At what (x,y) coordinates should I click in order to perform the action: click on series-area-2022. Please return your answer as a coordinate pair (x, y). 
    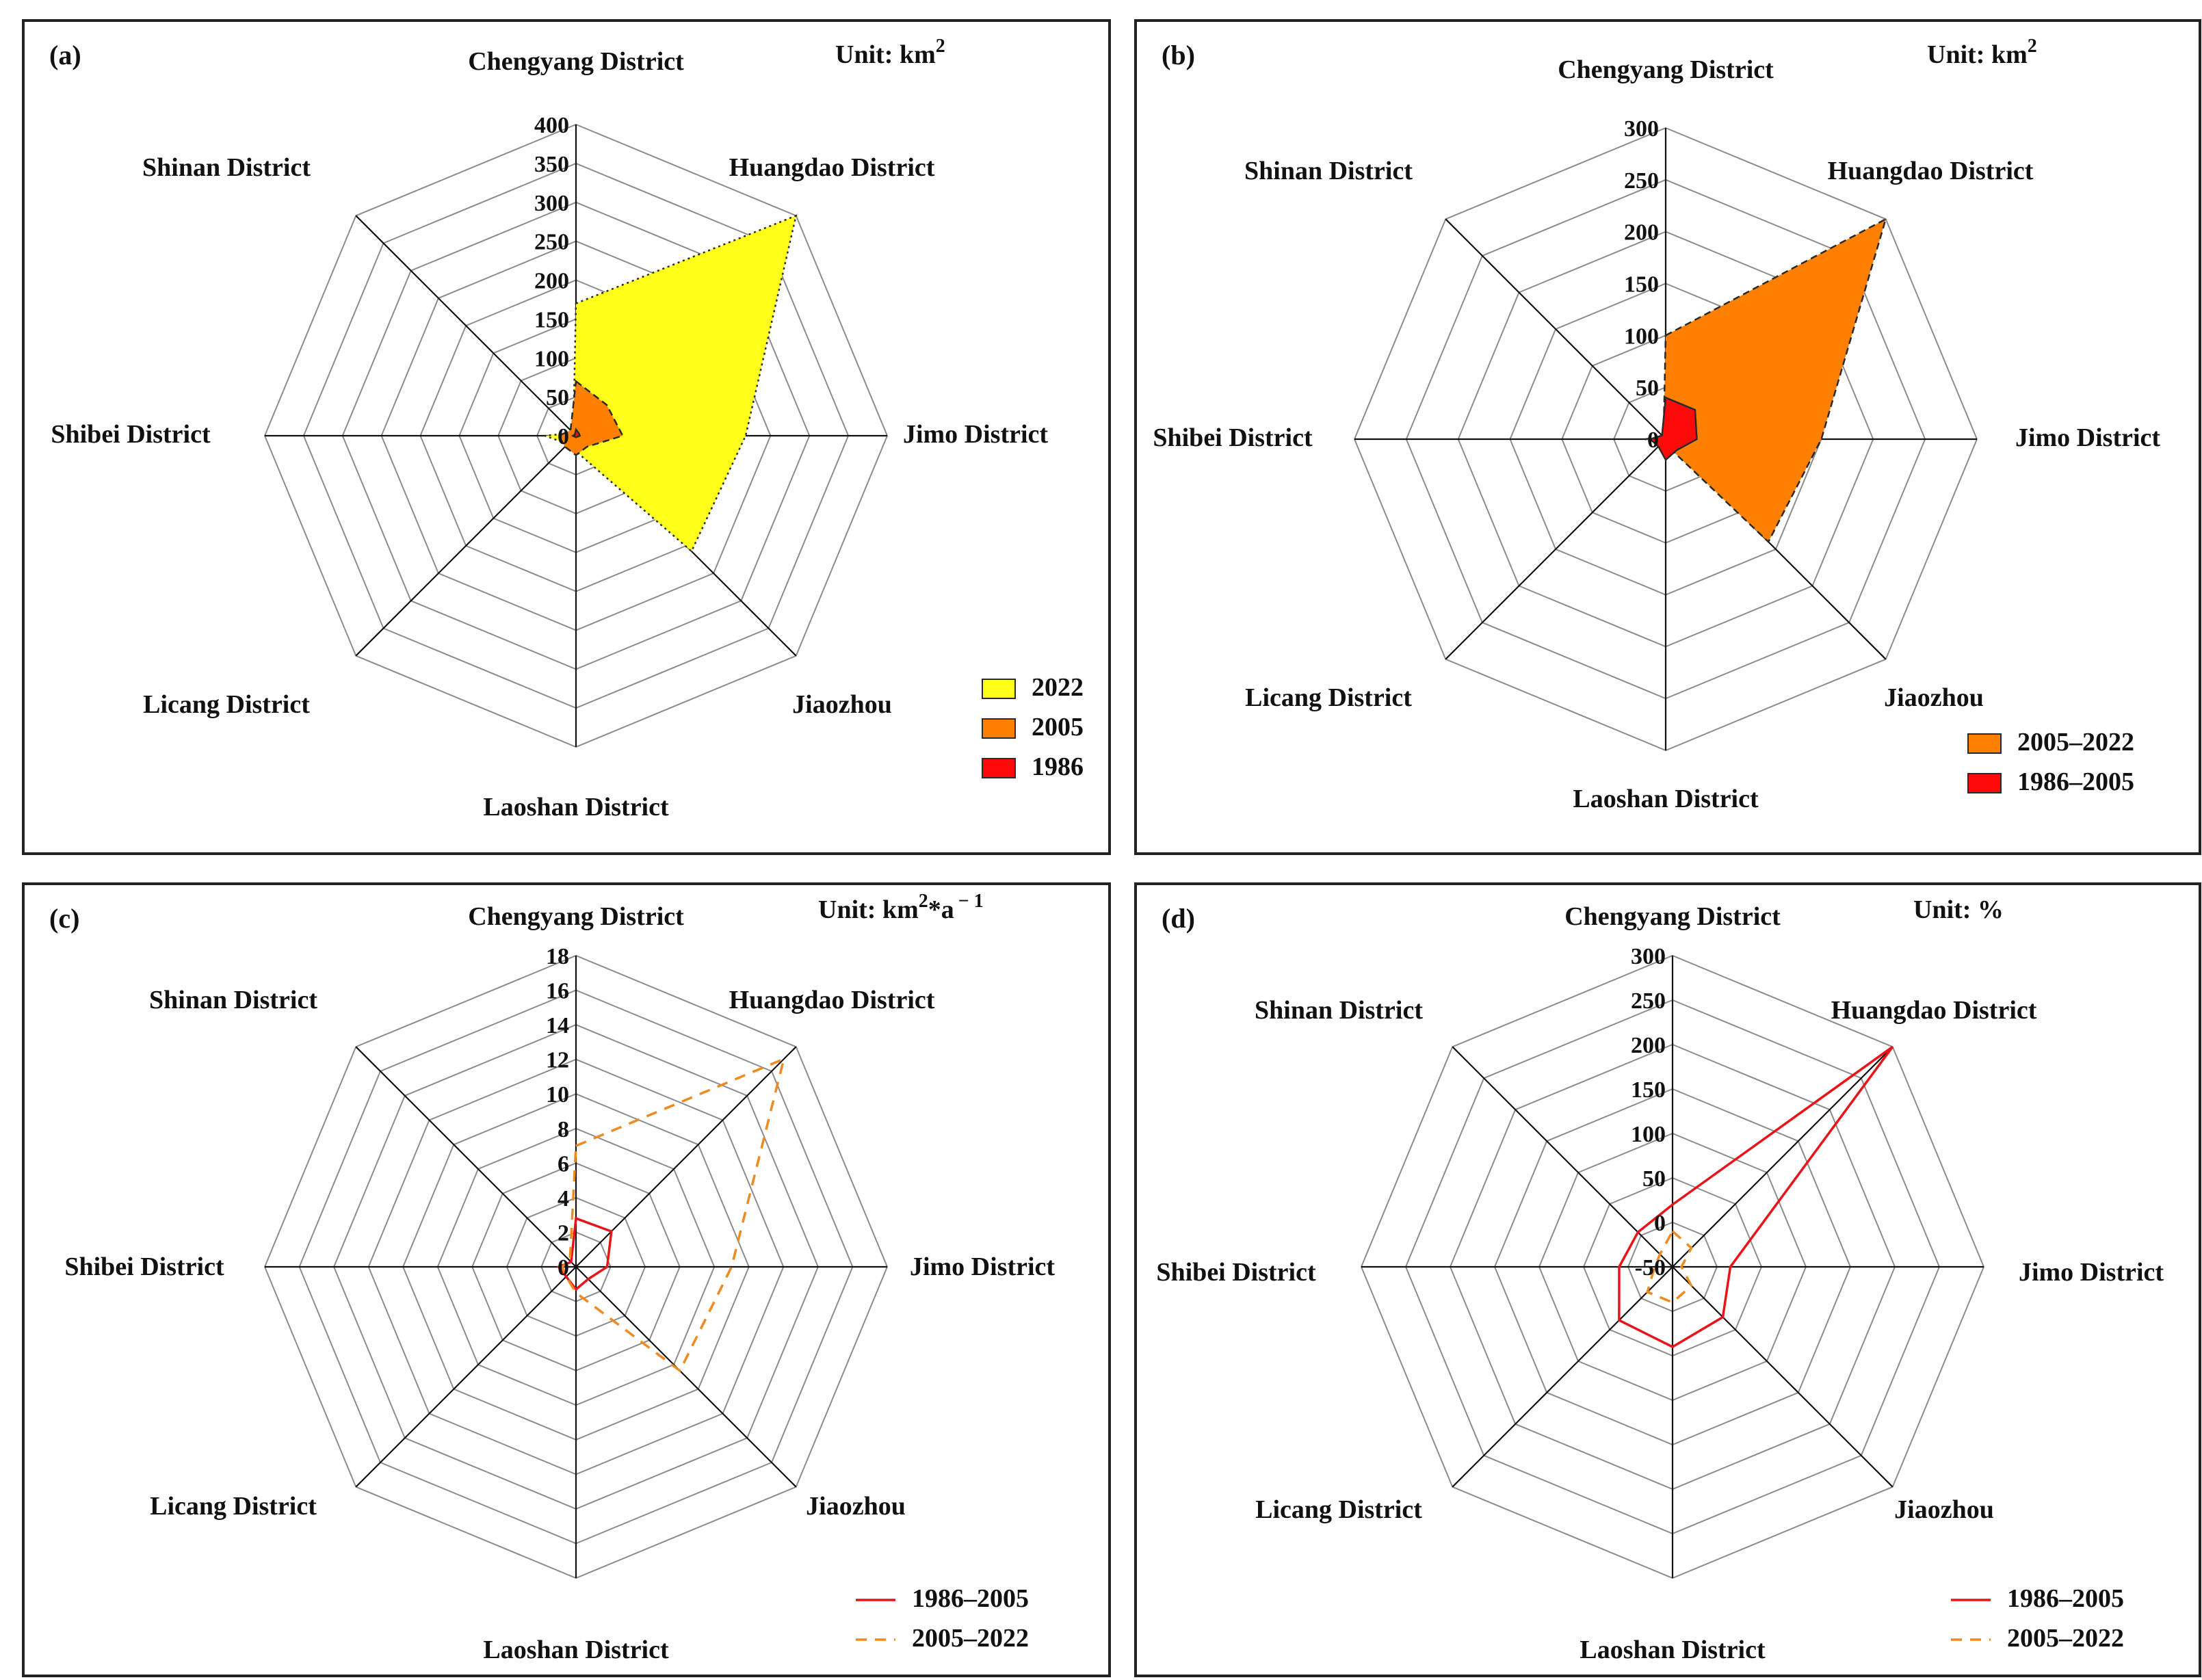
    Looking at the image, I should click on (671, 383).